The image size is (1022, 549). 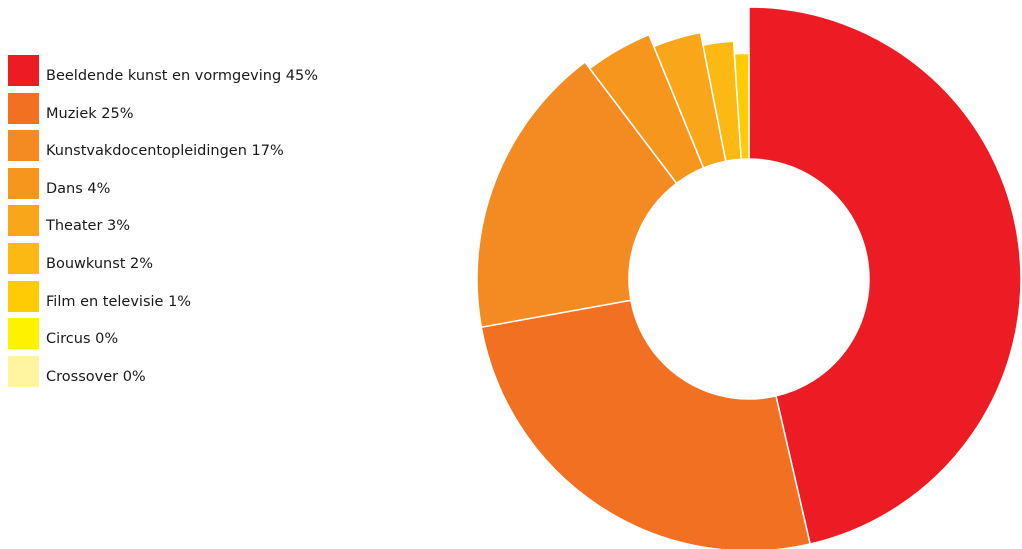 What do you see at coordinates (90, 113) in the screenshot?
I see `legend-label: Muziek 25%` at bounding box center [90, 113].